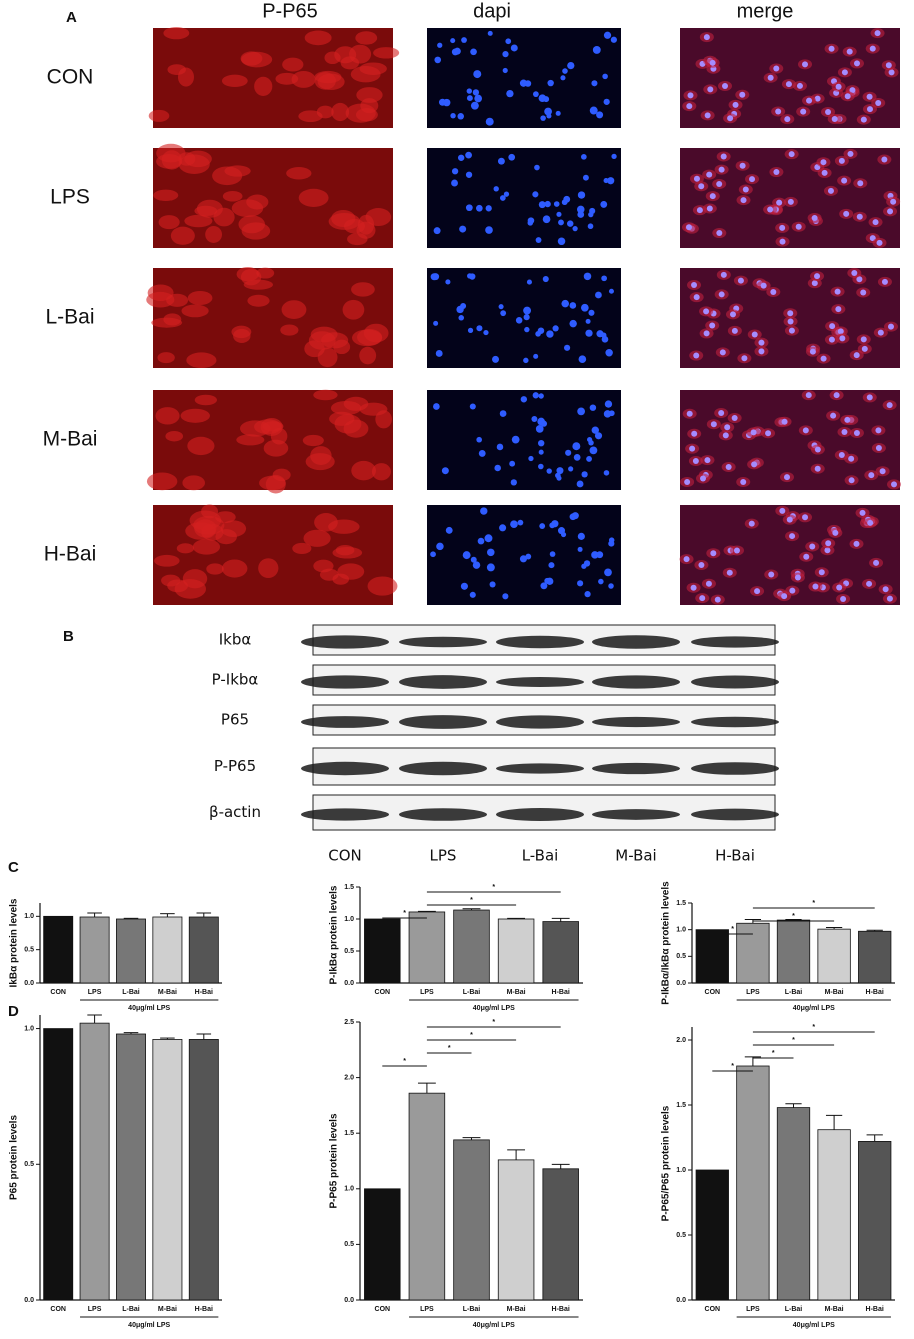  Describe the element at coordinates (70, 77) in the screenshot. I see `row-label: CON` at that location.